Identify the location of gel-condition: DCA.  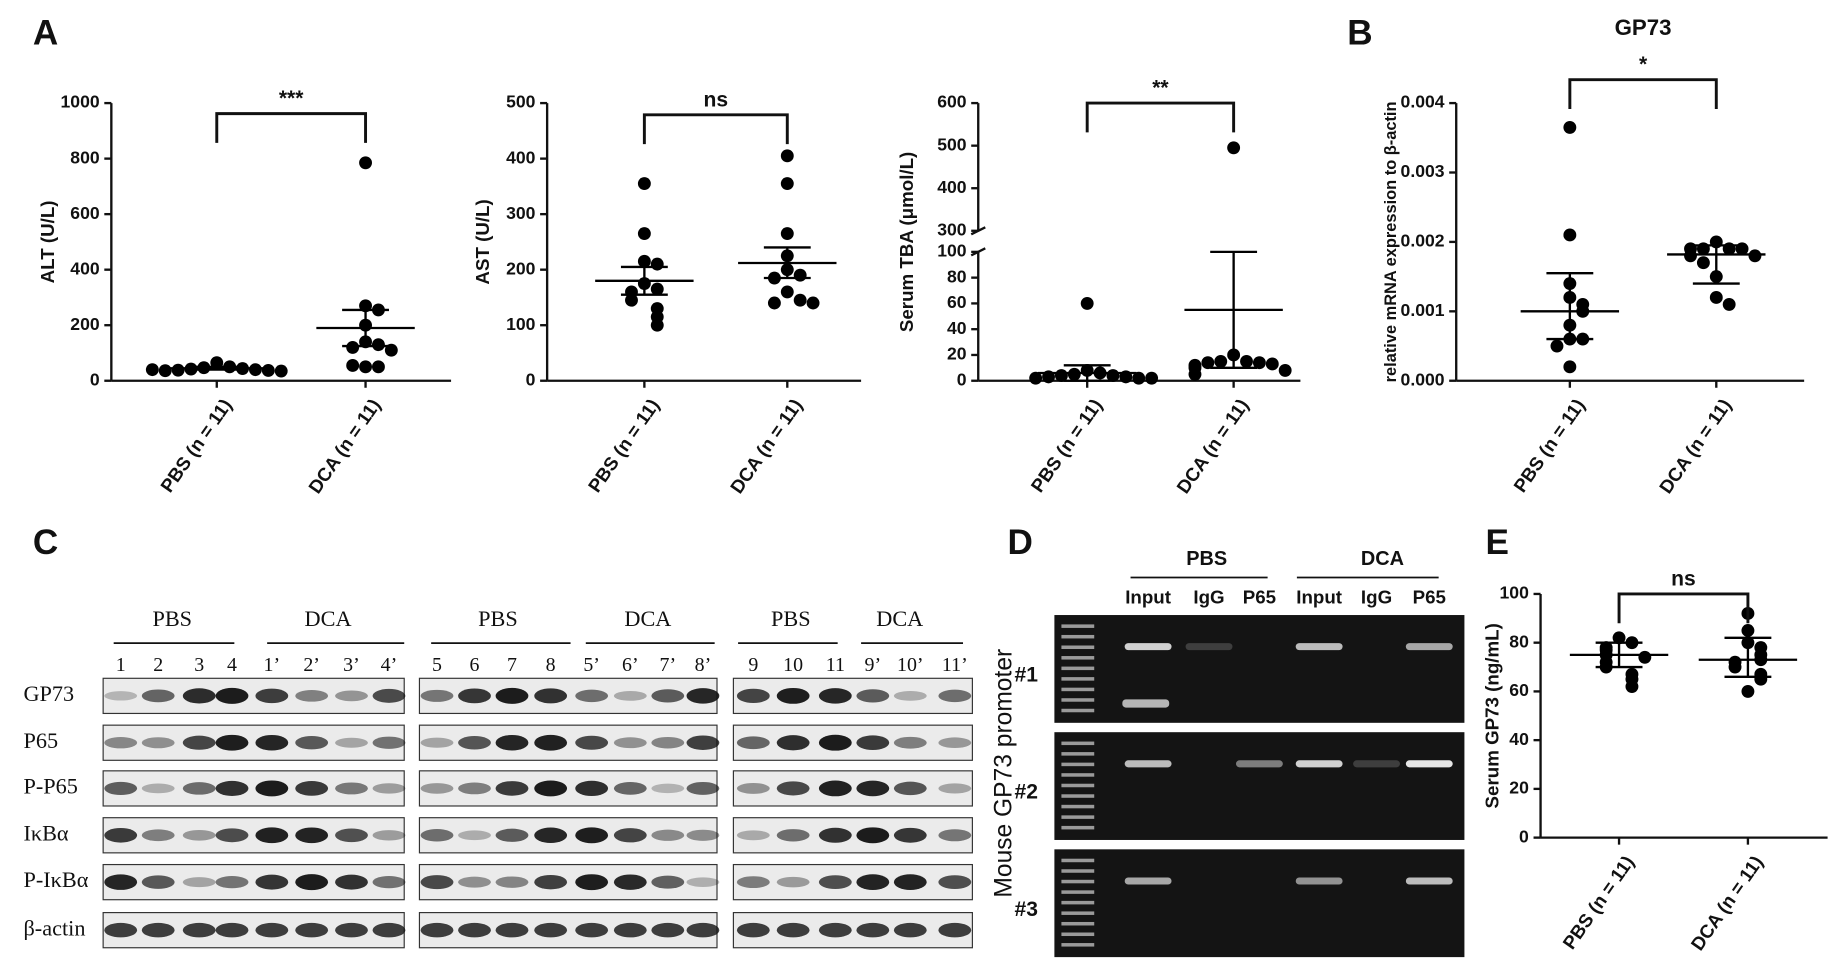
(1382, 559).